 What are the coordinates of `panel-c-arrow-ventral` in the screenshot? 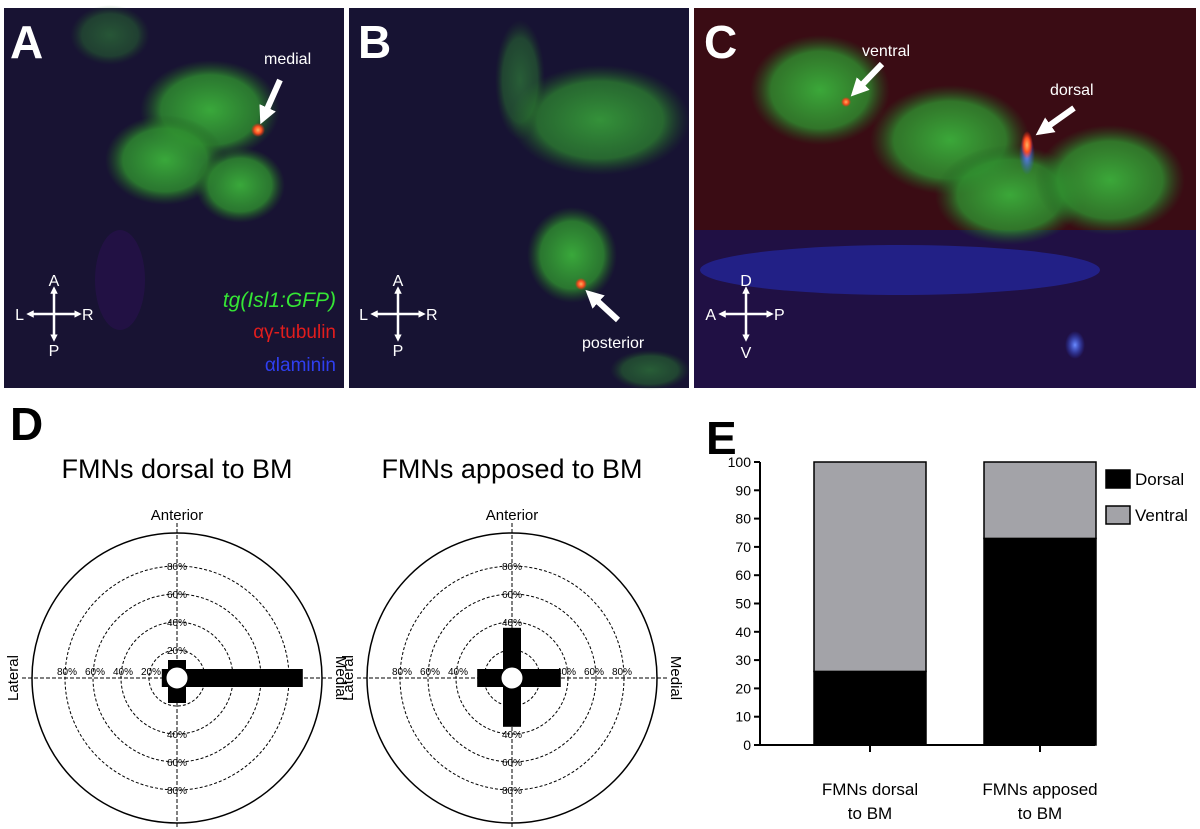 It's located at (867, 79).